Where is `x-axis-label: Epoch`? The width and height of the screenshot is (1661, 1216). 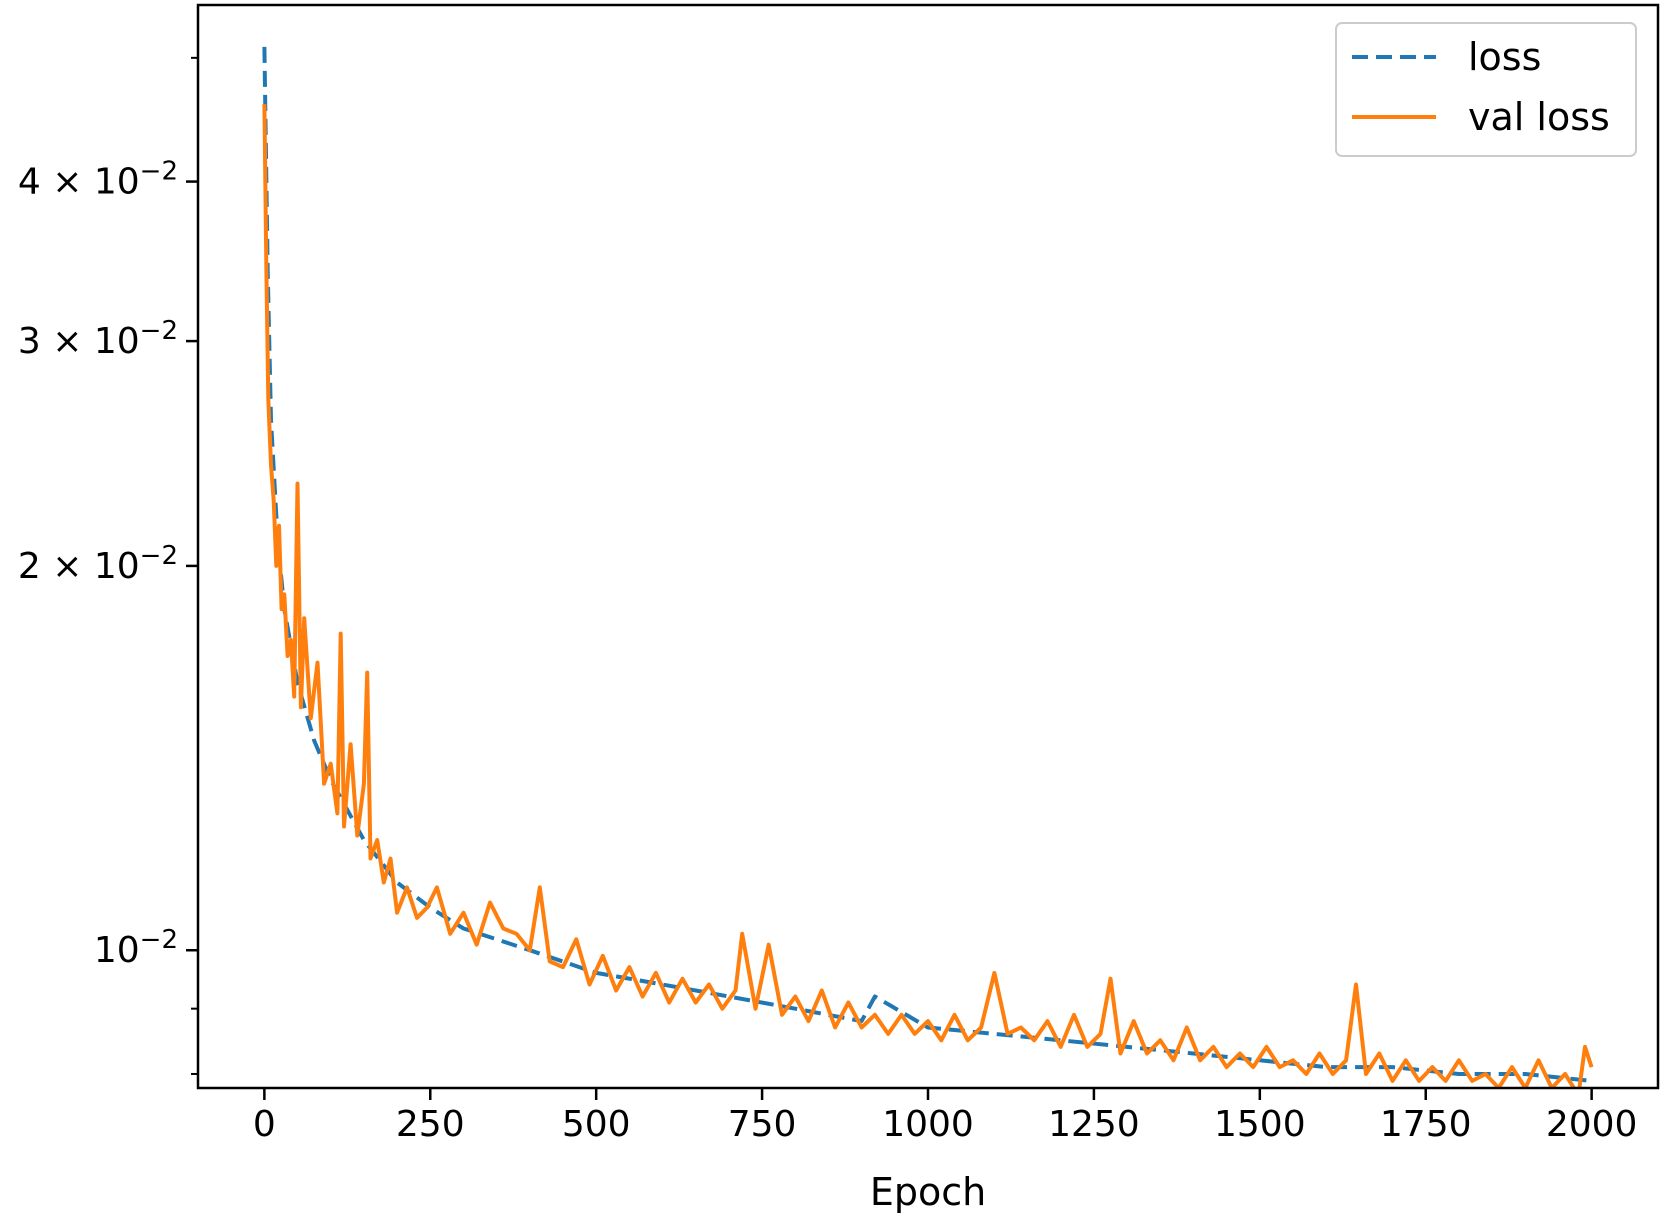 x-axis-label: Epoch is located at coordinates (928, 1192).